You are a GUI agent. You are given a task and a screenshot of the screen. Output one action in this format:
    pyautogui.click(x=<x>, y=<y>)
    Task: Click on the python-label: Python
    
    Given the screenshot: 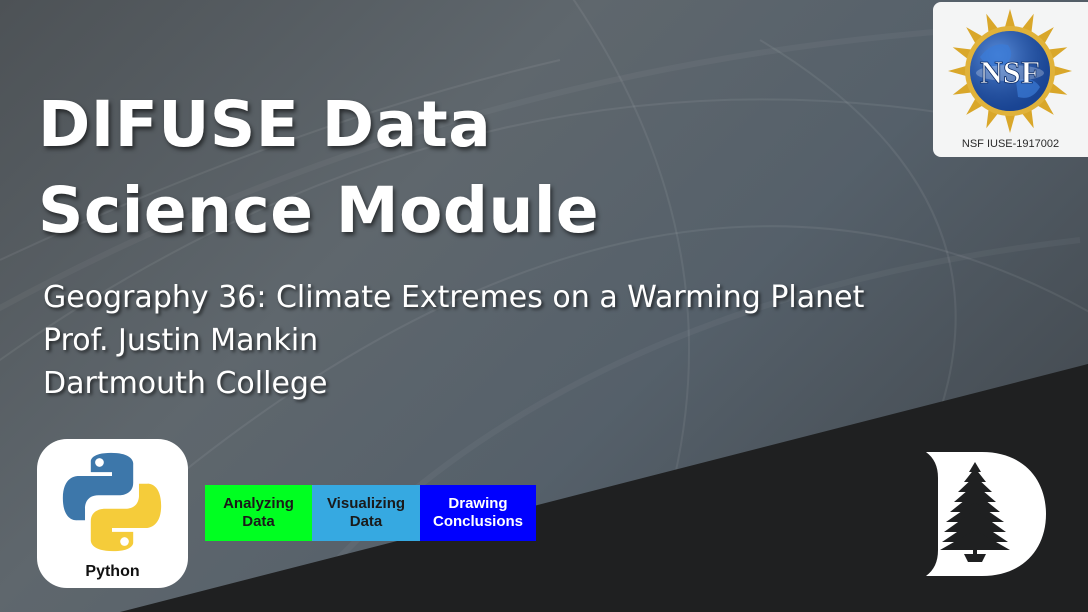 What is the action you would take?
    pyautogui.click(x=112, y=571)
    